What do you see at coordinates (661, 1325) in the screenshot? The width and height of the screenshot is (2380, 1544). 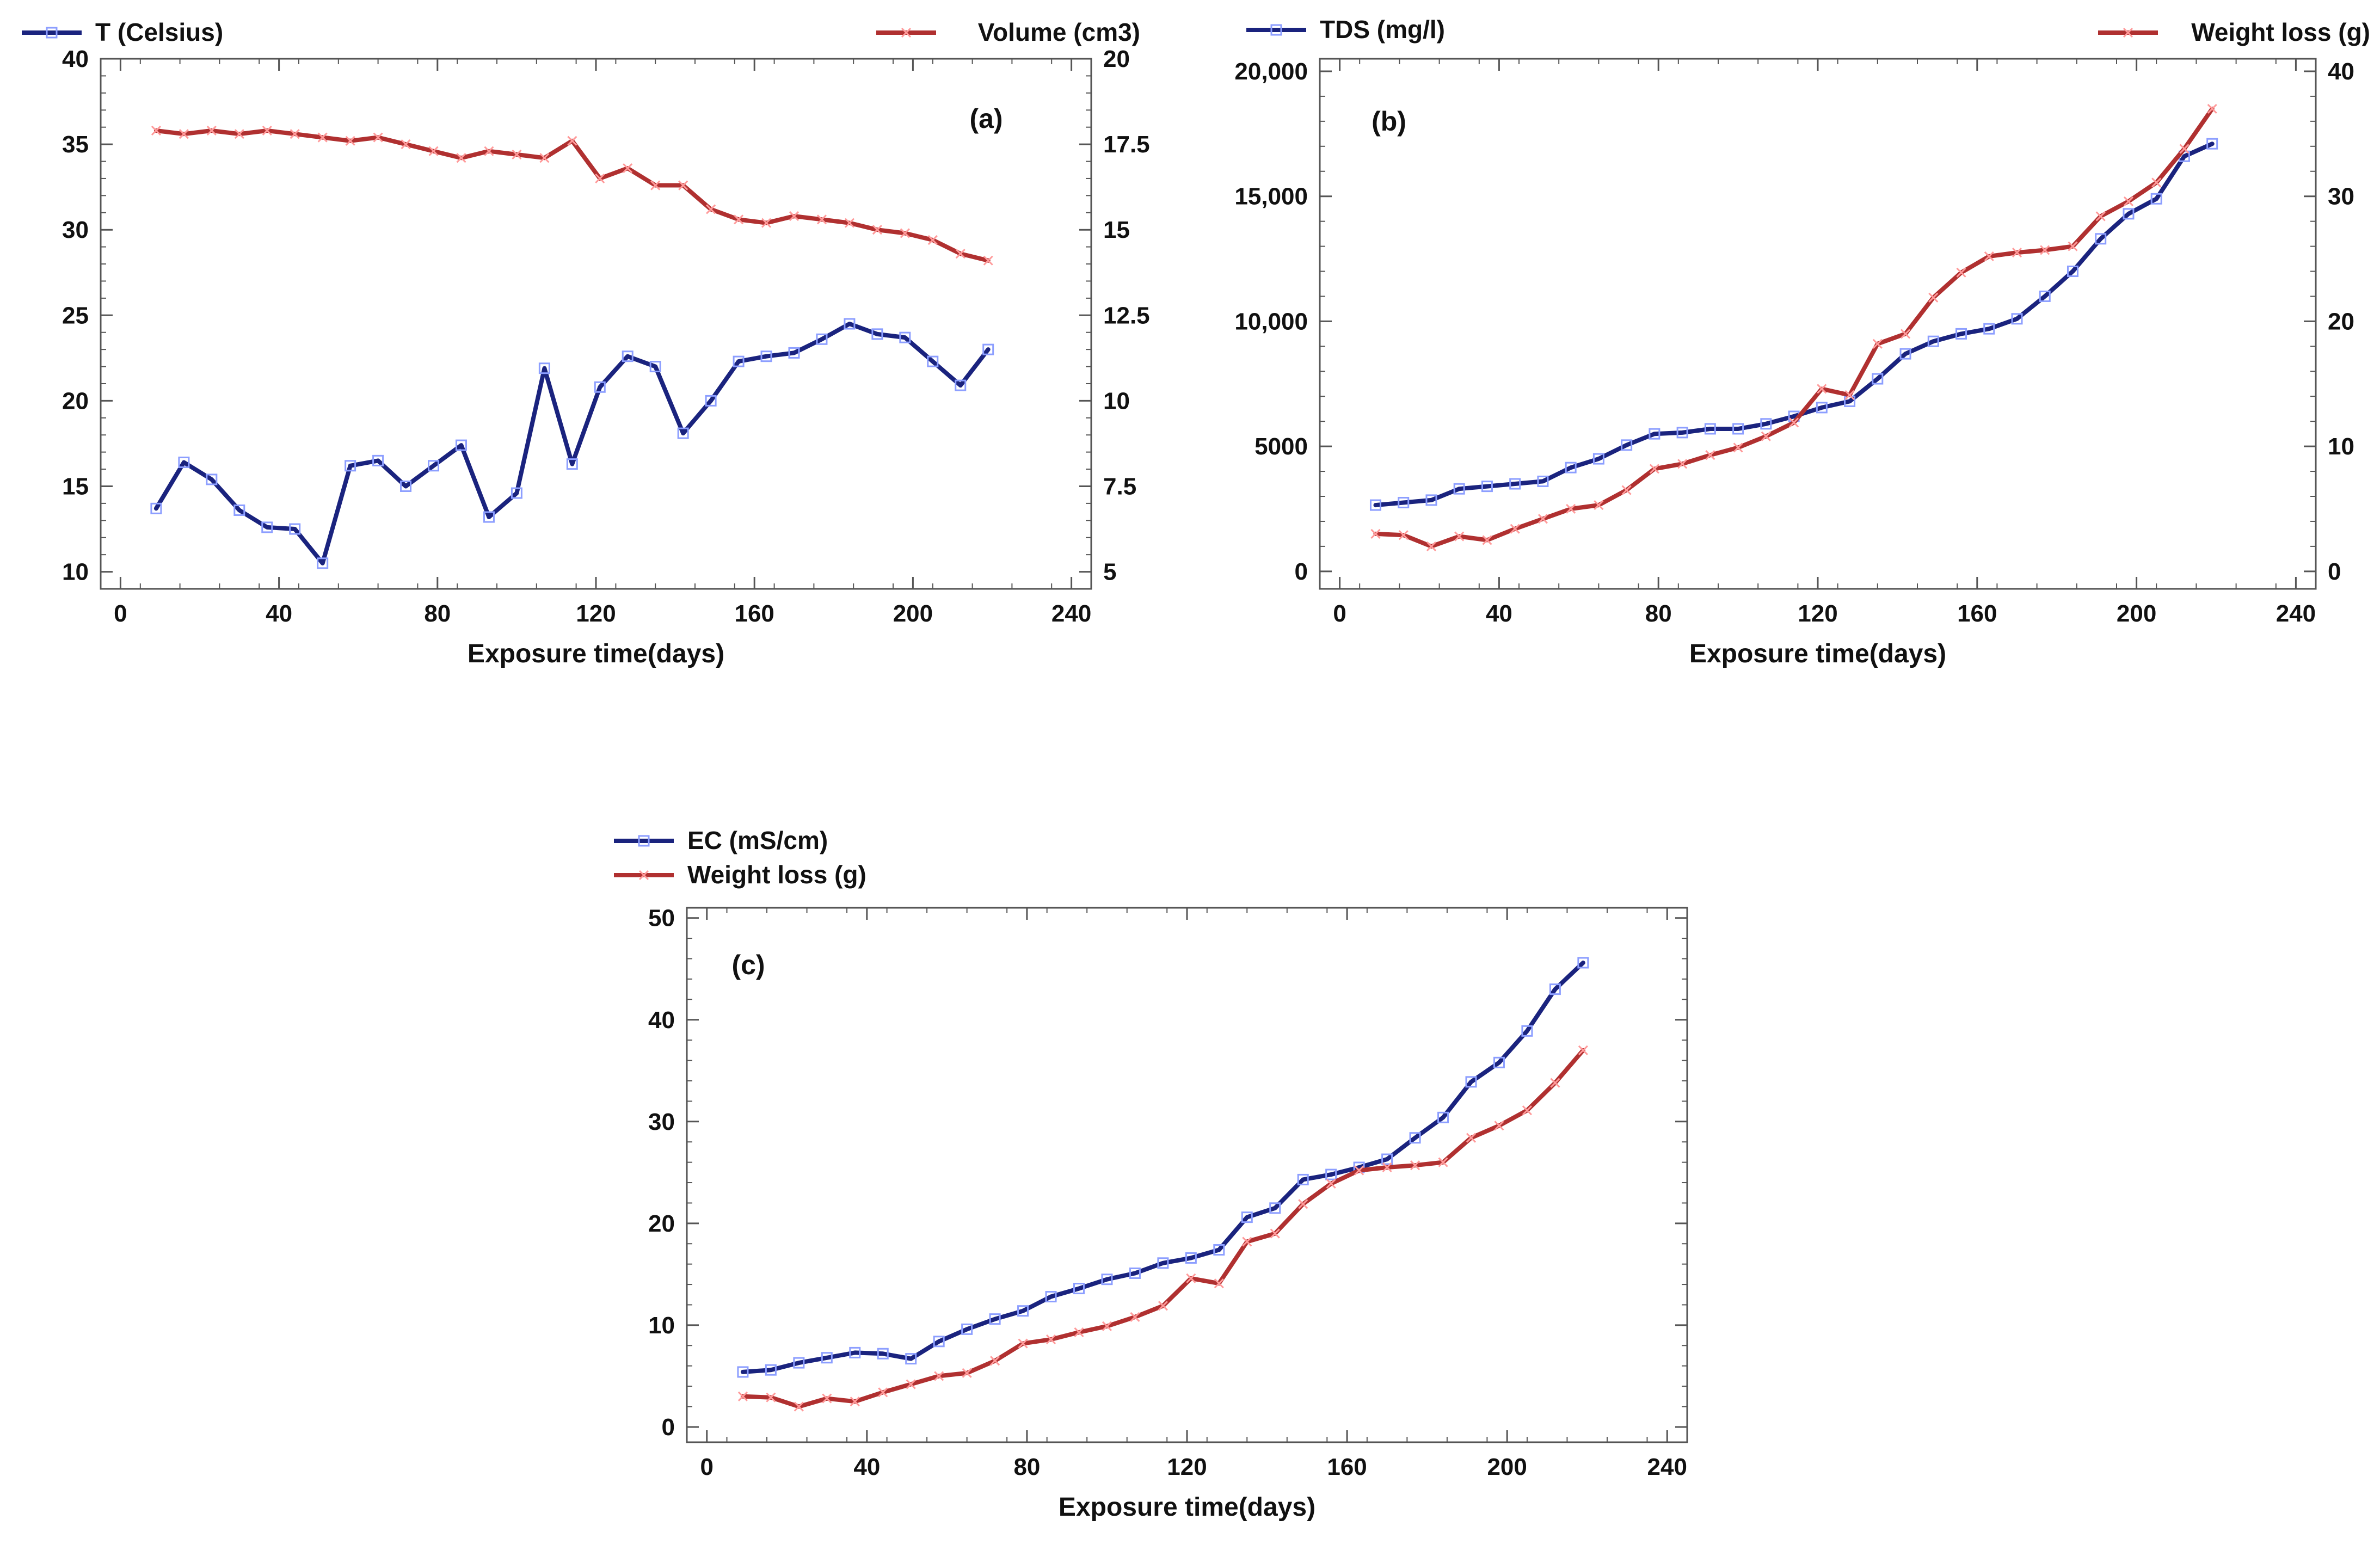 I see `y-left-tick-label: 10` at bounding box center [661, 1325].